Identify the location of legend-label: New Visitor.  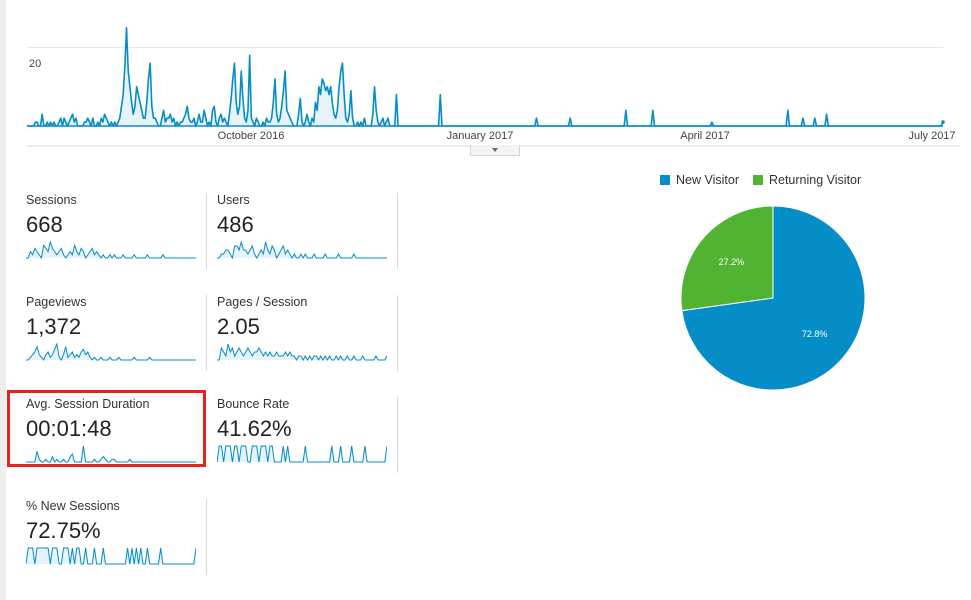
(707, 180).